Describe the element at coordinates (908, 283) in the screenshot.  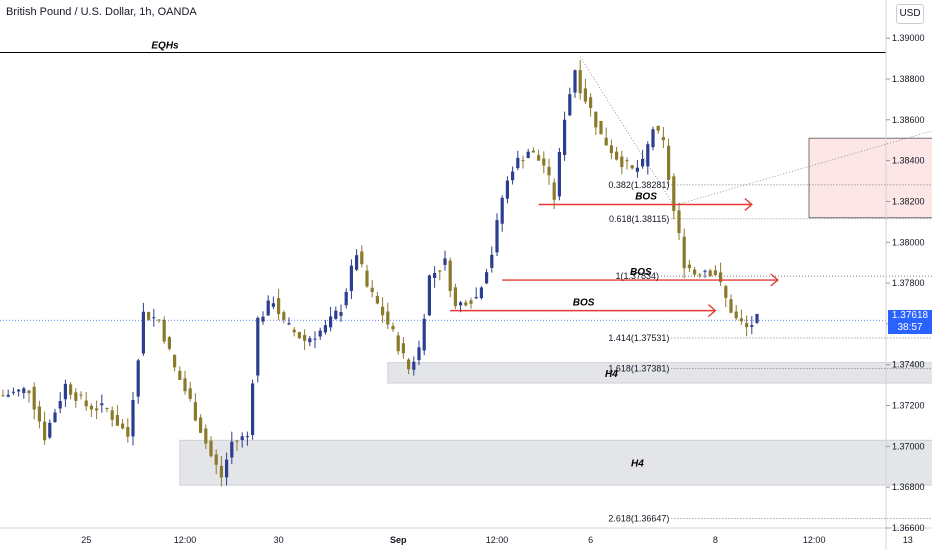
I see `y-tick-label: 1.37800` at that location.